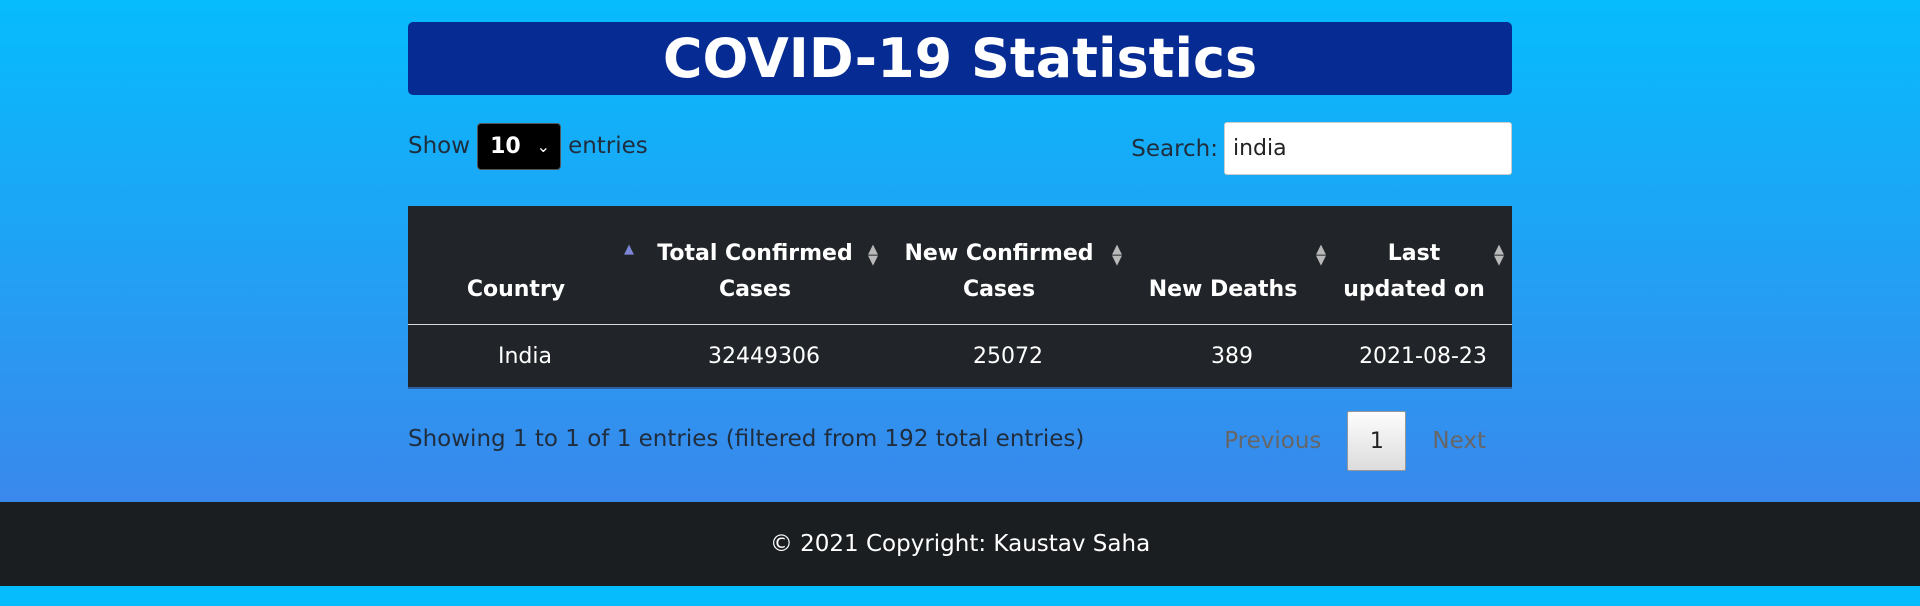  I want to click on cell-new-deaths: 389, so click(1232, 356).